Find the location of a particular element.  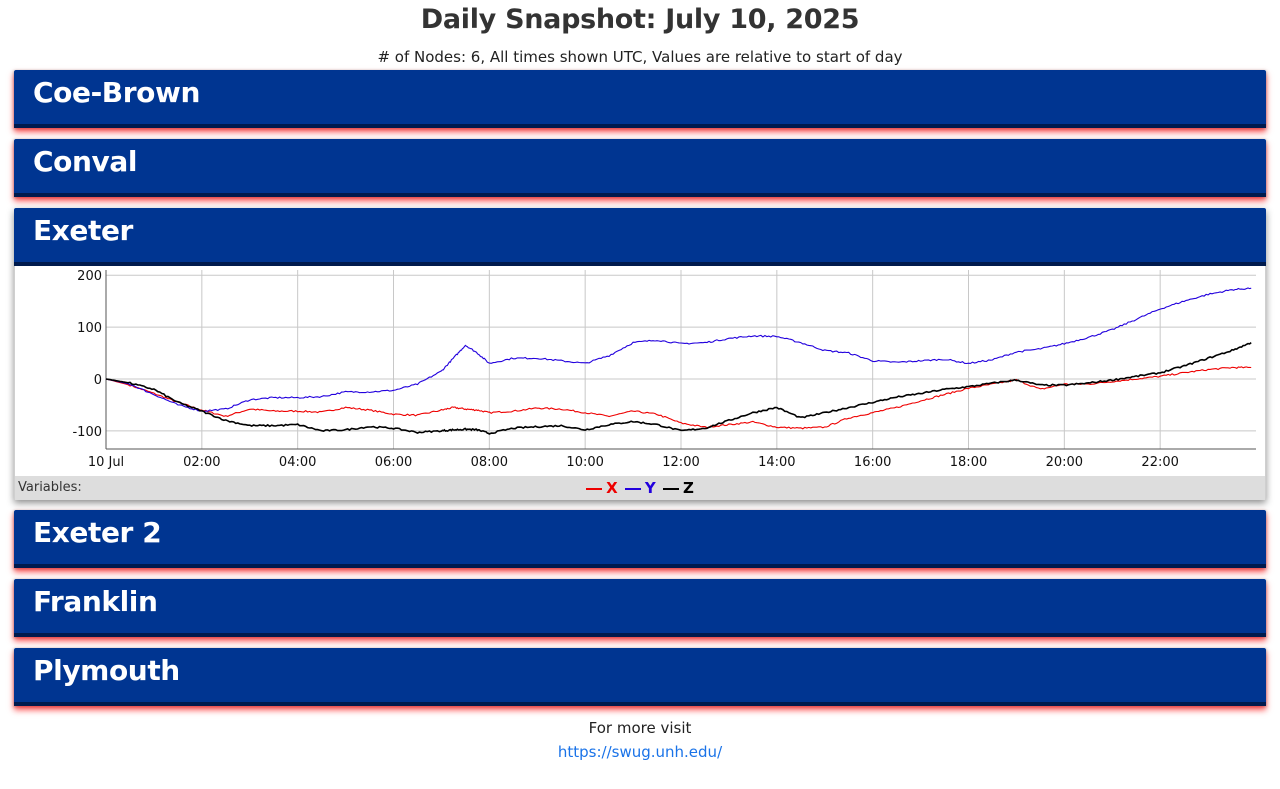

footer-link: https://swug.unh.edu/ is located at coordinates (640, 752).